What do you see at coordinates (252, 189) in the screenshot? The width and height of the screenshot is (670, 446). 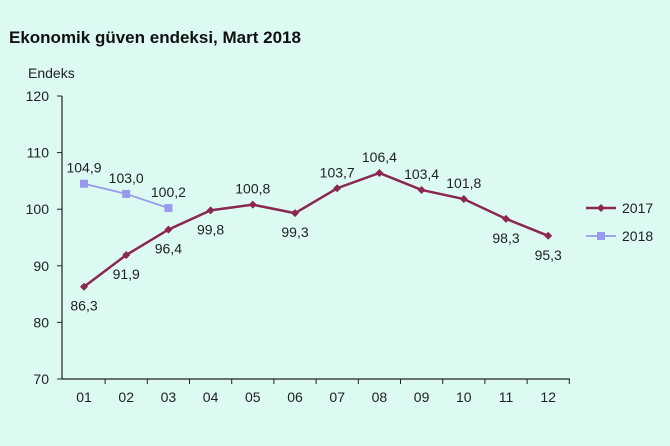 I see `data-label: 100,8` at bounding box center [252, 189].